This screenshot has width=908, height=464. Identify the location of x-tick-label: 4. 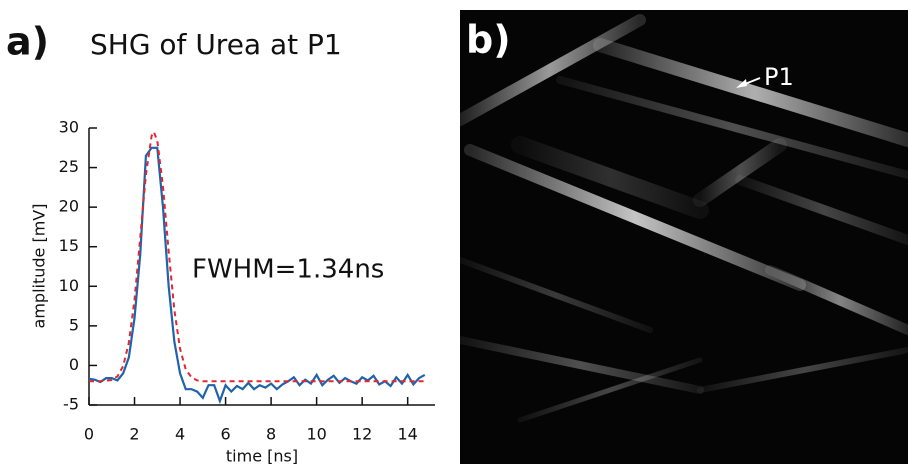
(180, 434).